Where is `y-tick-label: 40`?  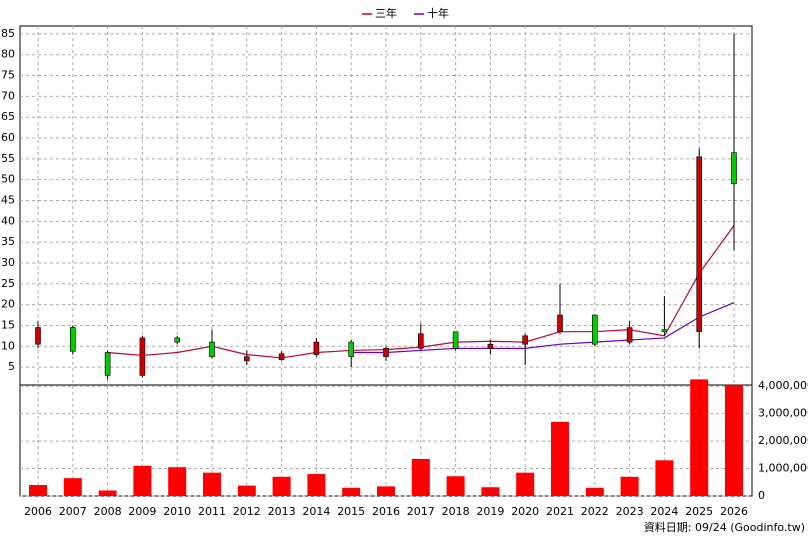 y-tick-label: 40 is located at coordinates (8, 220).